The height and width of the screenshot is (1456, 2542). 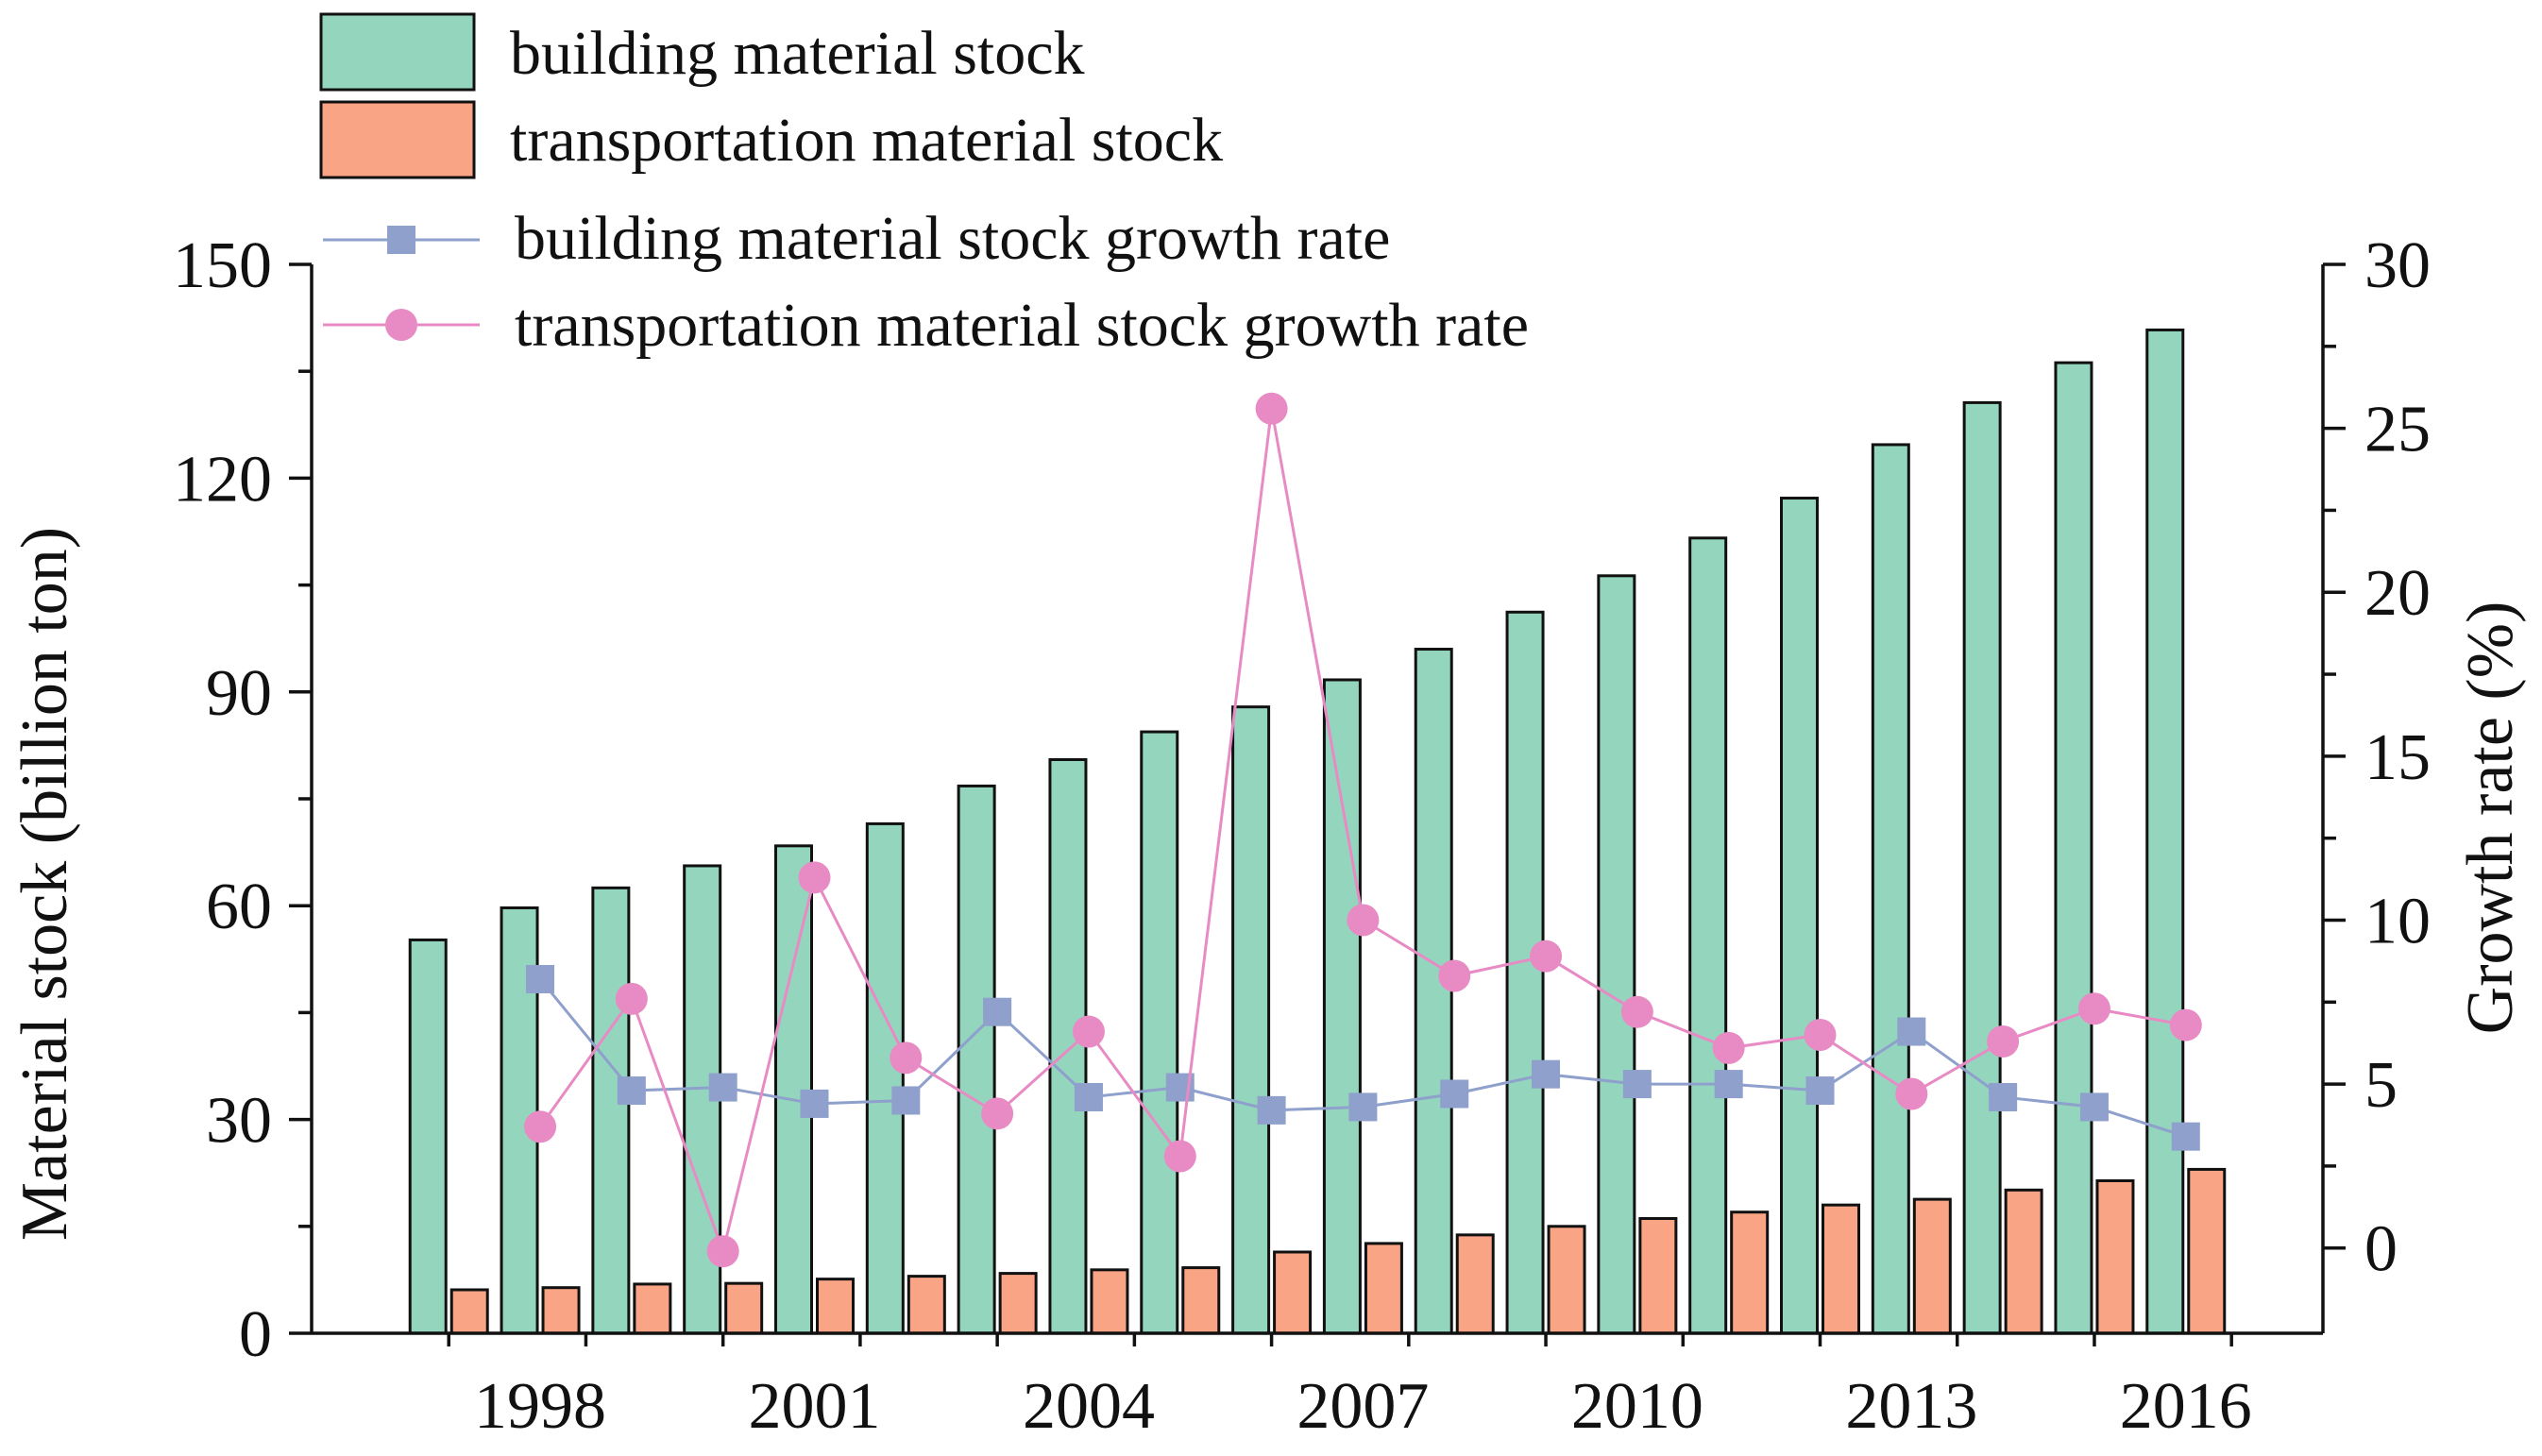 What do you see at coordinates (2381, 1249) in the screenshot?
I see `right-tick-label: 0` at bounding box center [2381, 1249].